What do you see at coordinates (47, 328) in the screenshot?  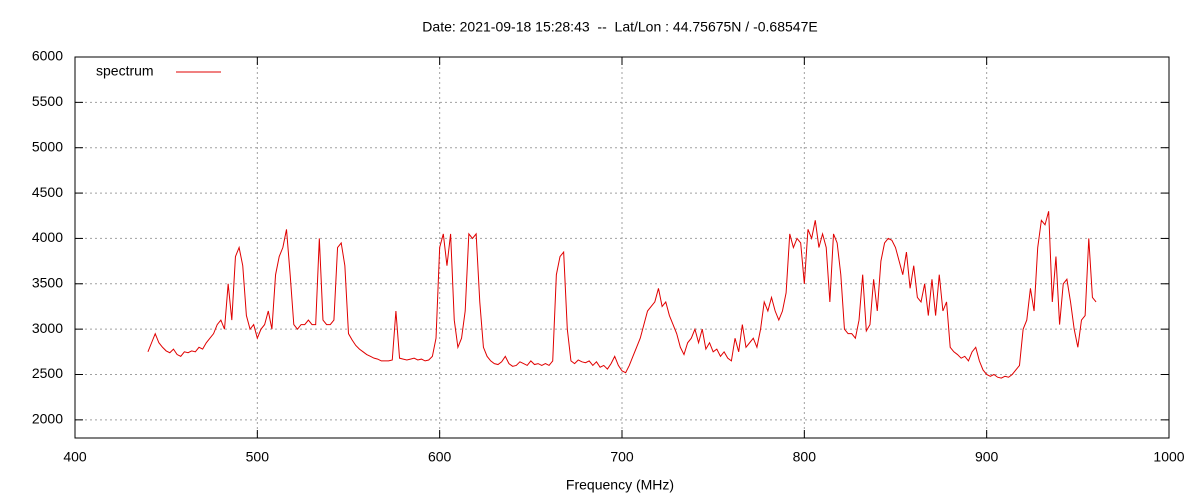 I see `y-tick-label: 3000` at bounding box center [47, 328].